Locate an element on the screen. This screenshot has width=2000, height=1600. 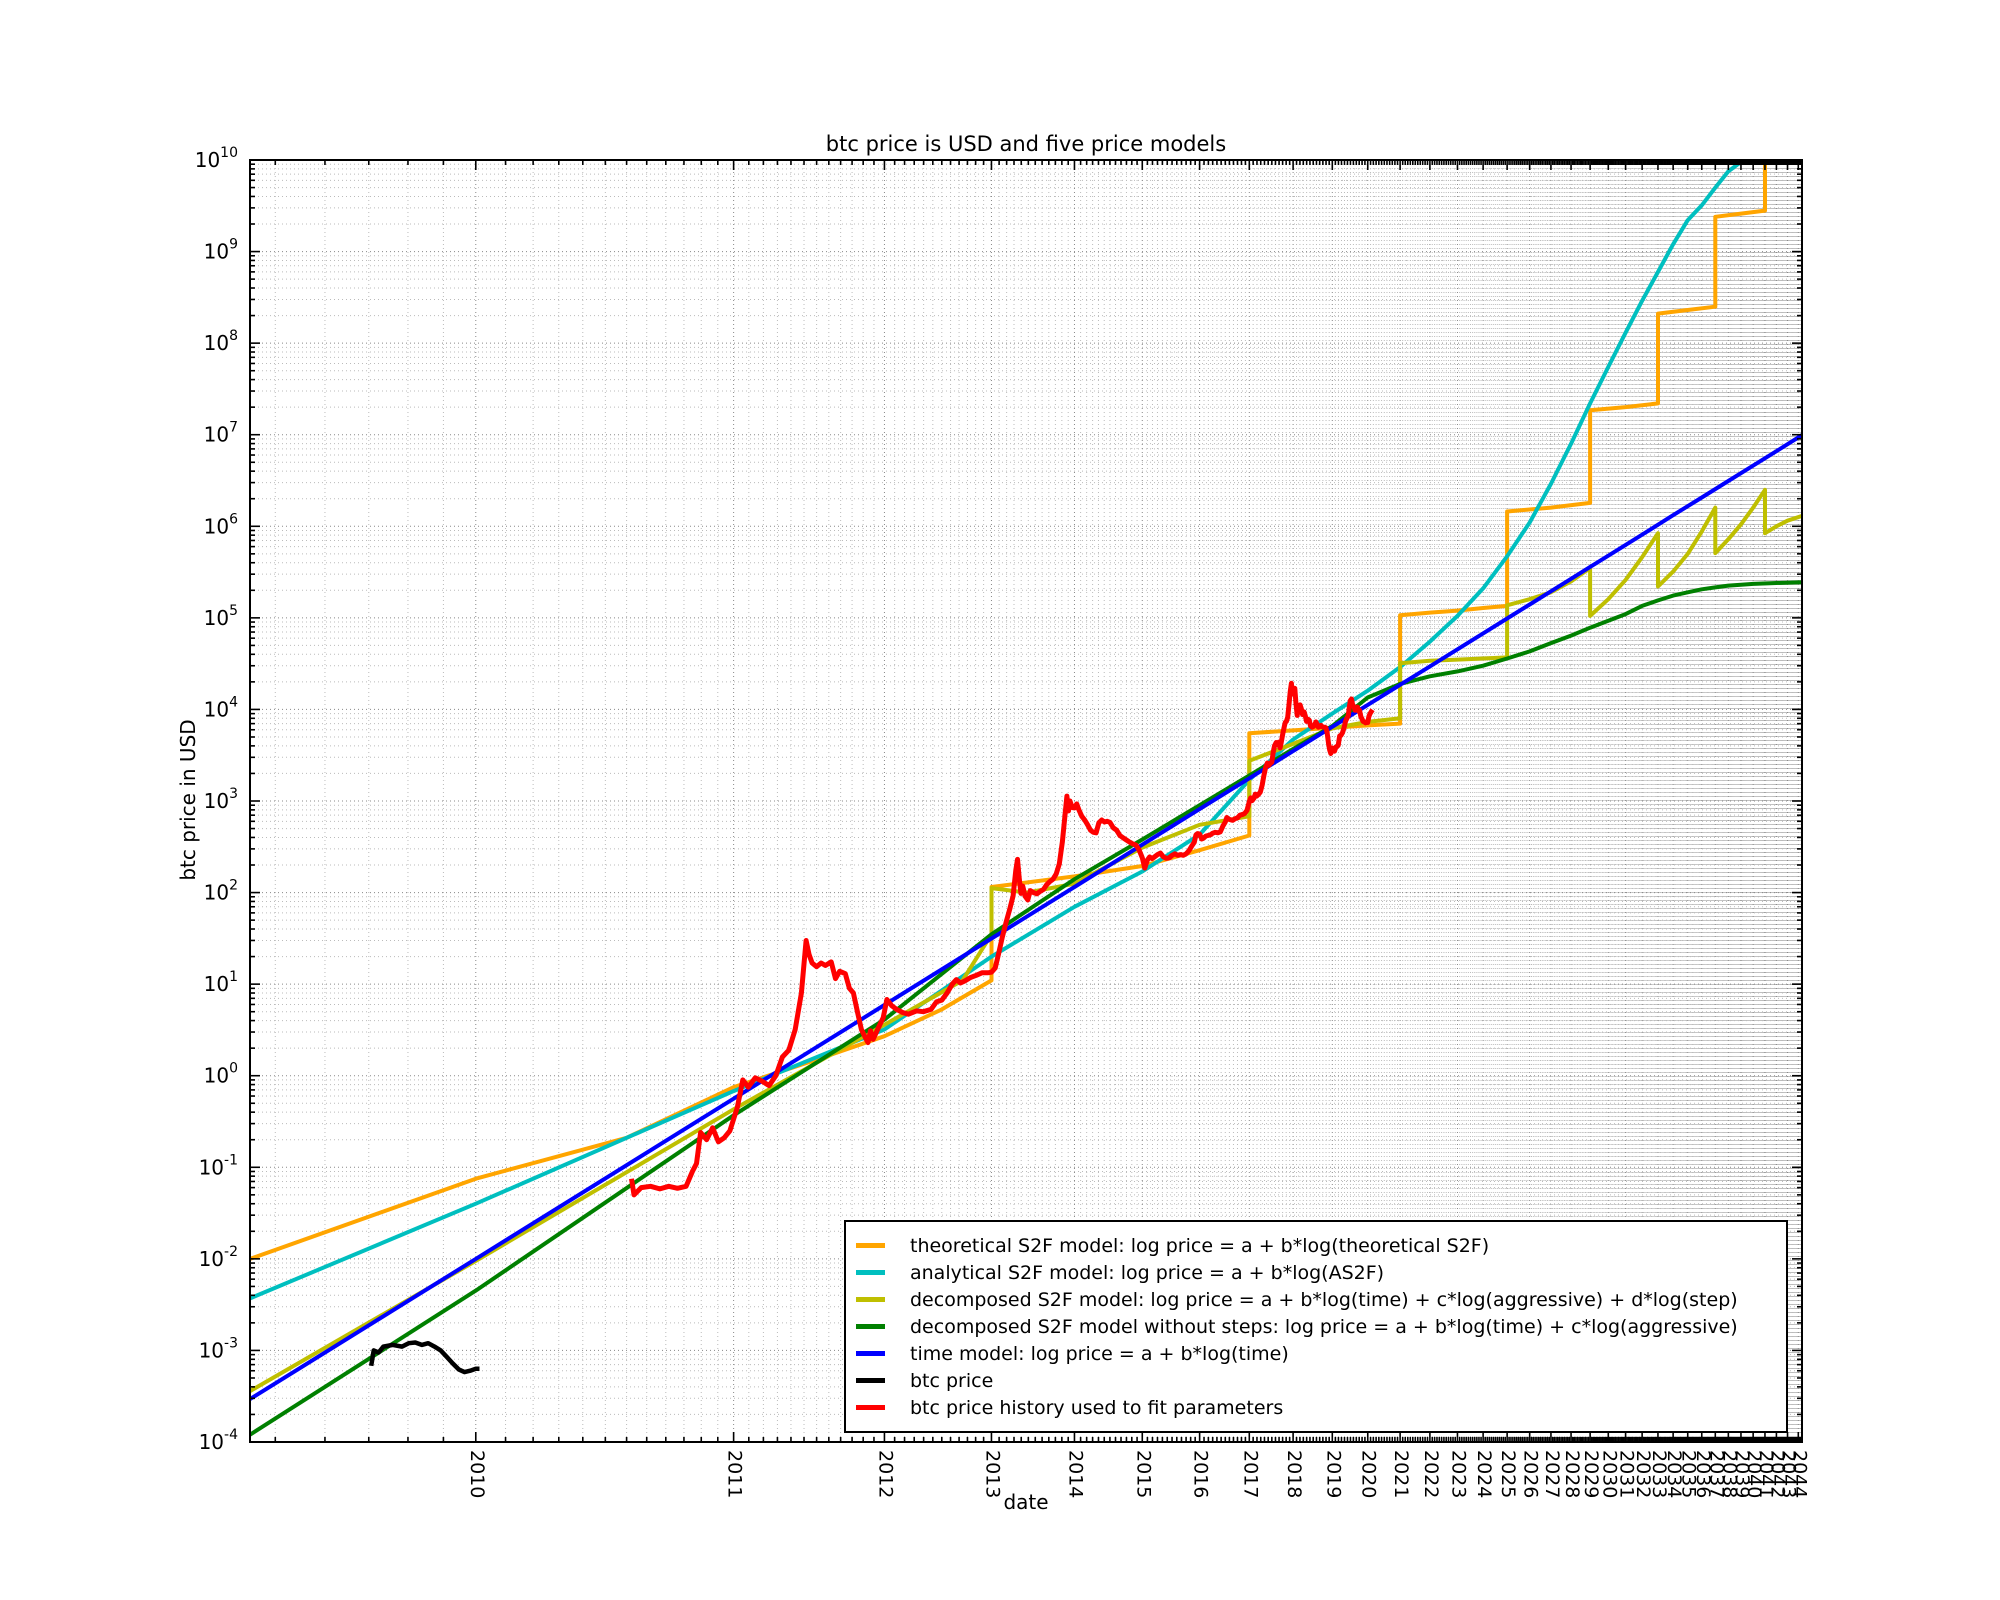
y-tick-label: 10² is located at coordinates (221, 891).